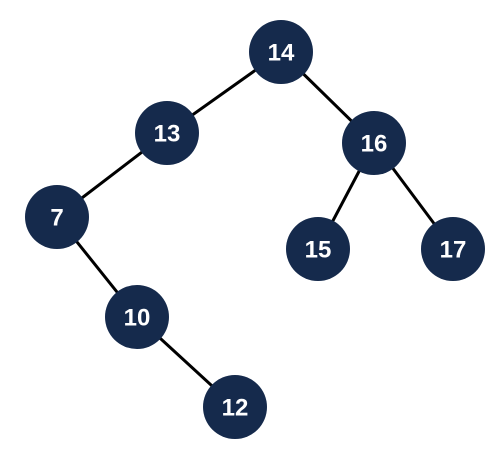  I want to click on node-10-circle, so click(137, 317).